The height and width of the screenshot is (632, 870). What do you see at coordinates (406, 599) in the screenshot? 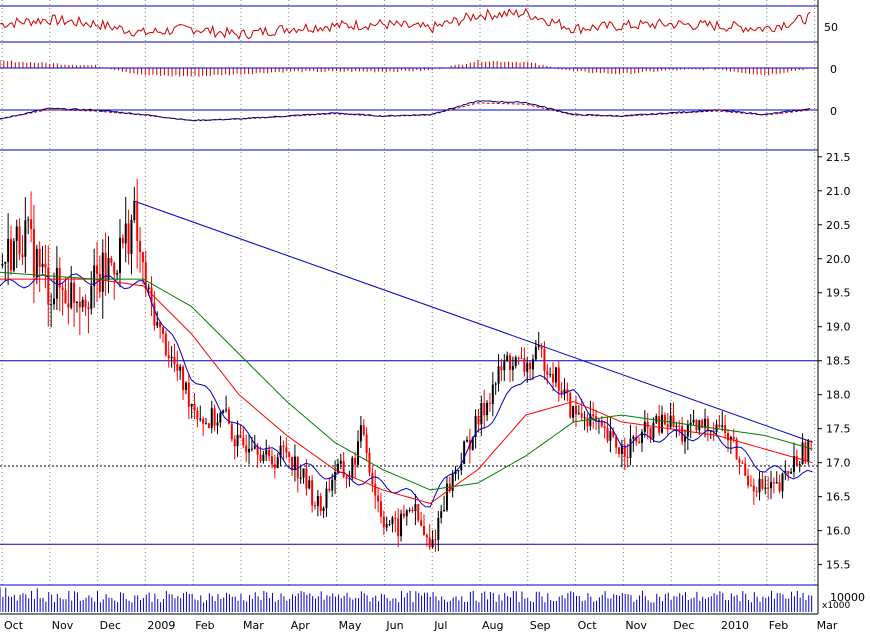
I see `volume-panel` at bounding box center [406, 599].